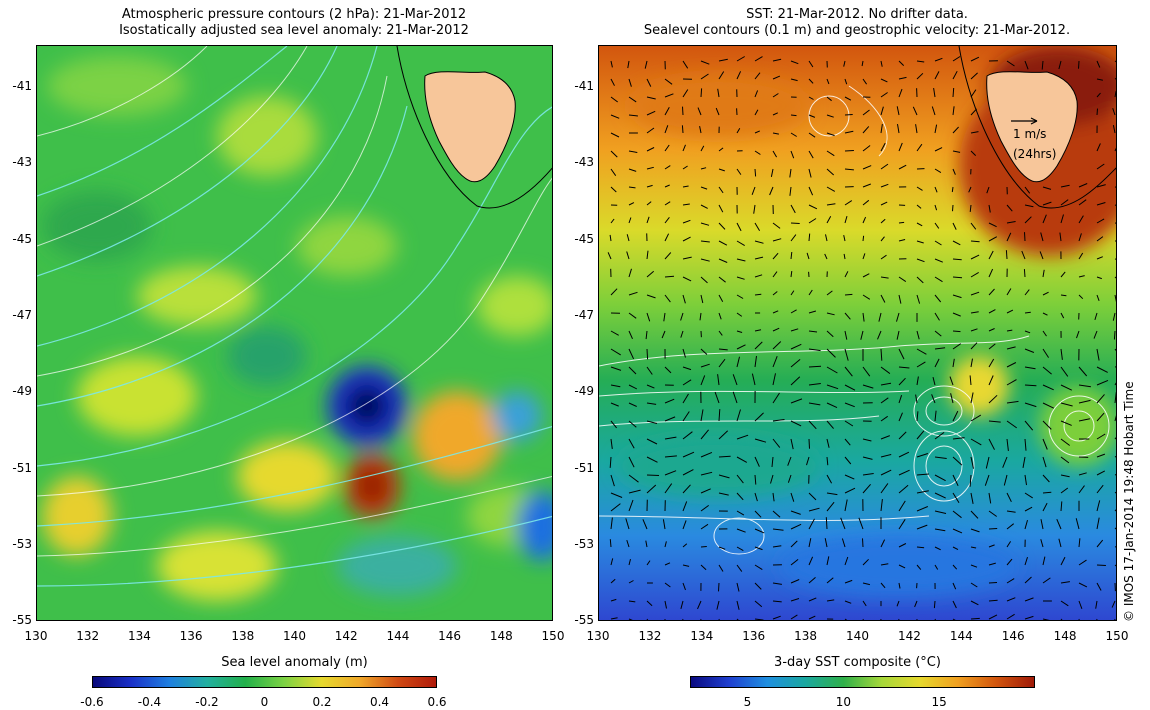 This screenshot has width=1150, height=710. Describe the element at coordinates (584, 391) in the screenshot. I see `right-y-tick: -49` at that location.